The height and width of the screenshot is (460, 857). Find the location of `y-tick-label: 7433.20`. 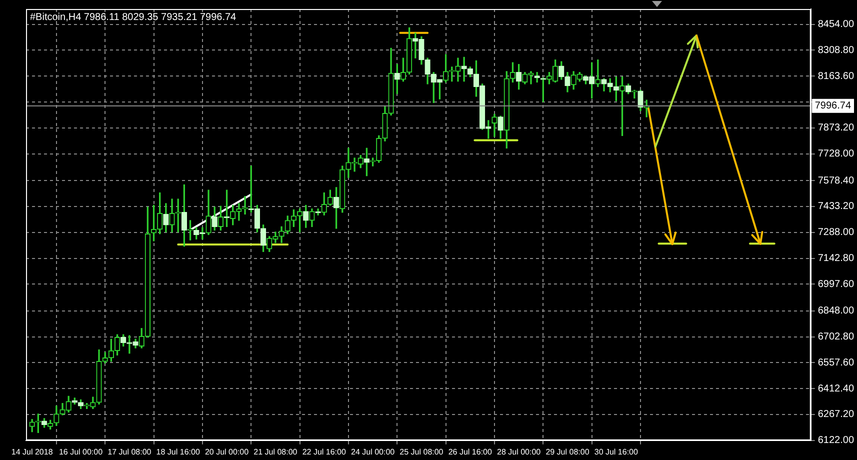

y-tick-label: 7433.20 is located at coordinates (836, 206).